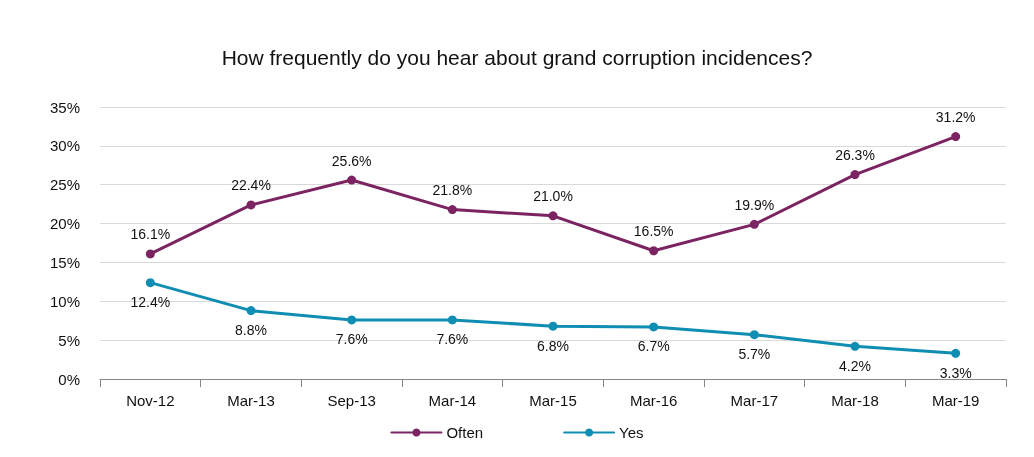 The height and width of the screenshot is (457, 1034). I want to click on y-tick-label: 25%, so click(64, 185).